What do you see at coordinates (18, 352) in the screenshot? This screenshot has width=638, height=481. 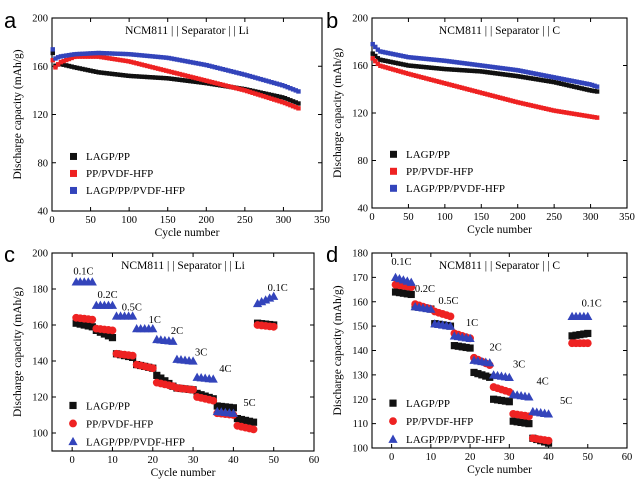 I see `y-axis-title: Discharge capacity (mAh/g)` at bounding box center [18, 352].